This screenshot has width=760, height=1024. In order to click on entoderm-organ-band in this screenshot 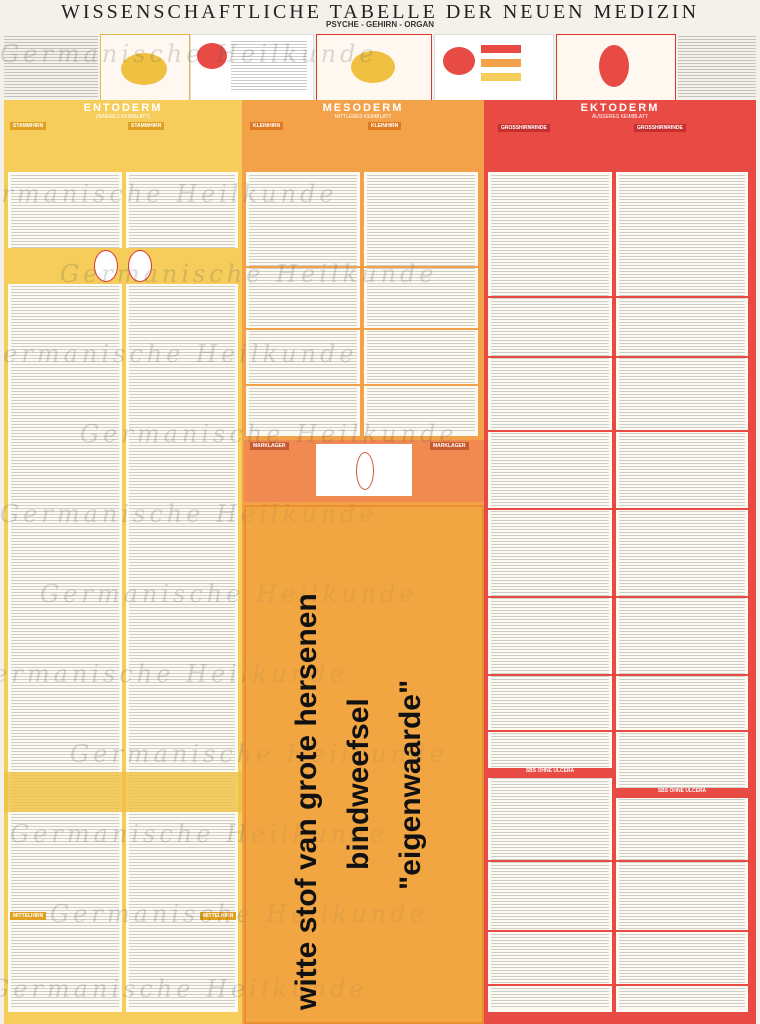, I will do `click(123, 266)`.